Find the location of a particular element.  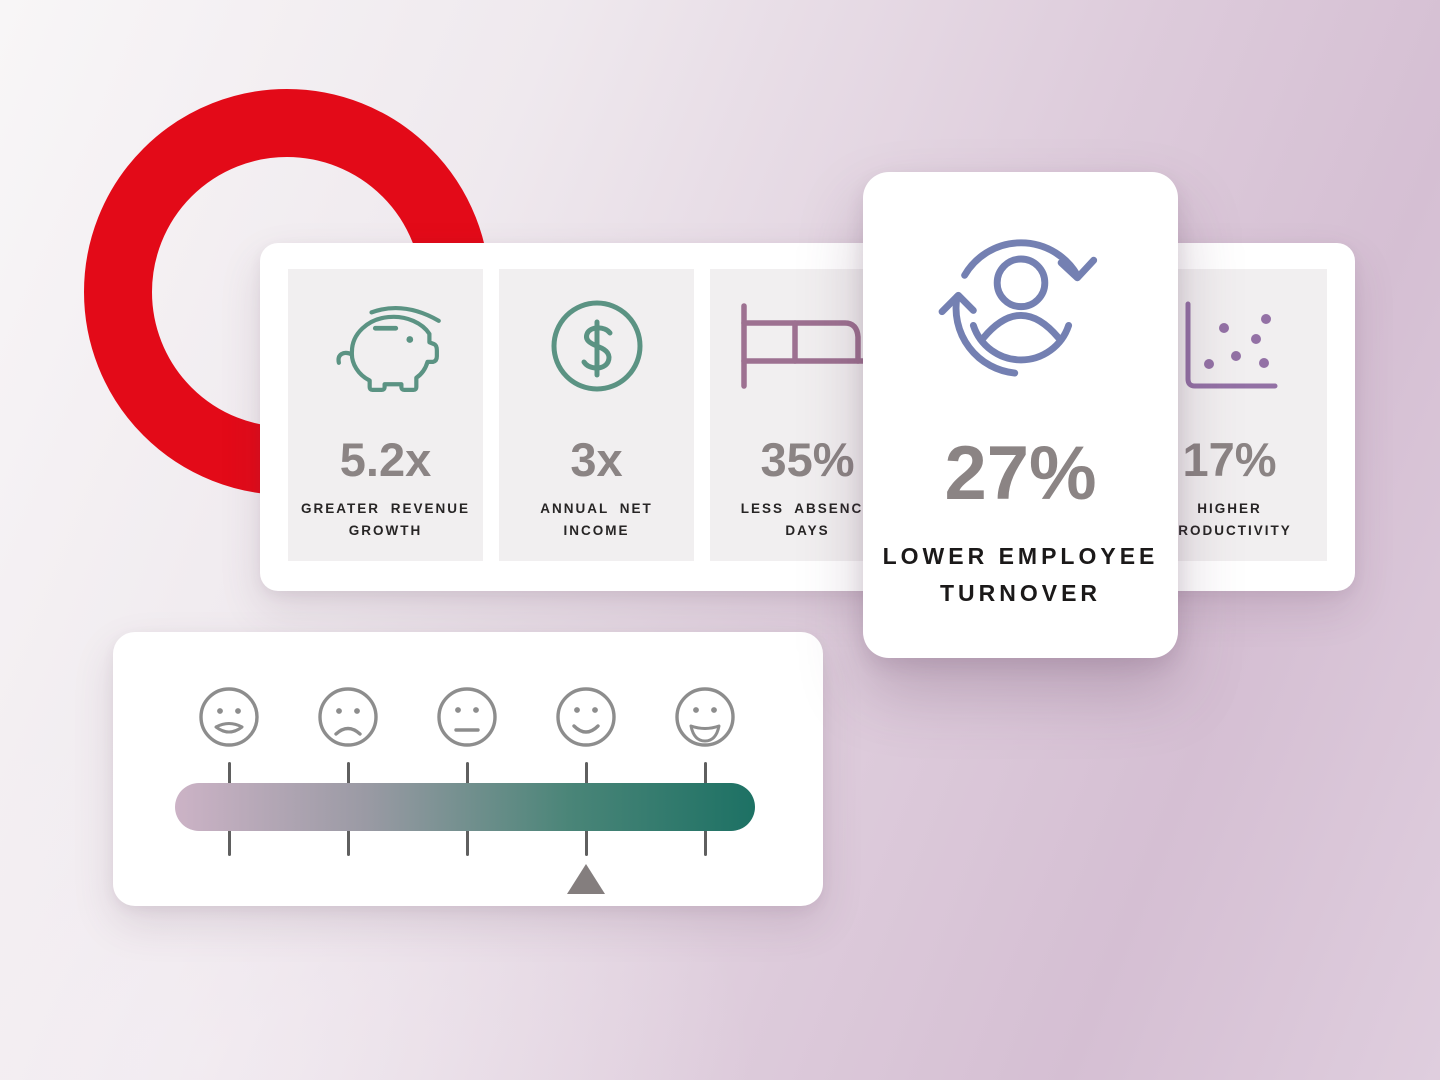

very-happy-face-icon is located at coordinates (705, 717).